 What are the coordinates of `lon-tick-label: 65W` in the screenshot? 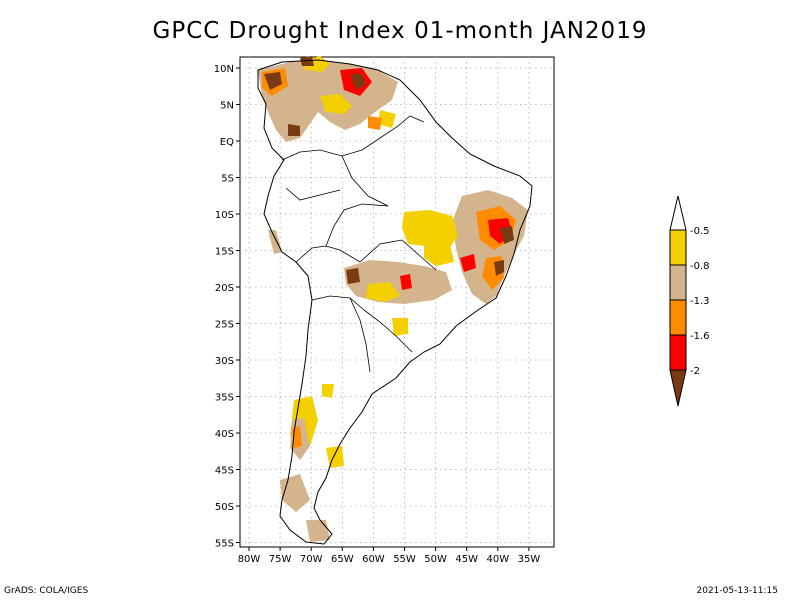 It's located at (342, 559).